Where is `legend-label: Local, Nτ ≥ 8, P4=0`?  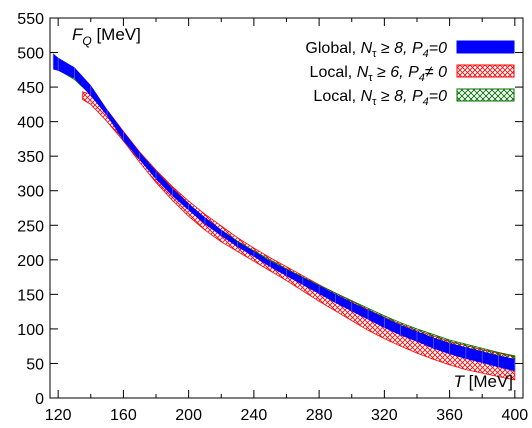 legend-label: Local, Nτ ≥ 8, P4=0 is located at coordinates (380, 98).